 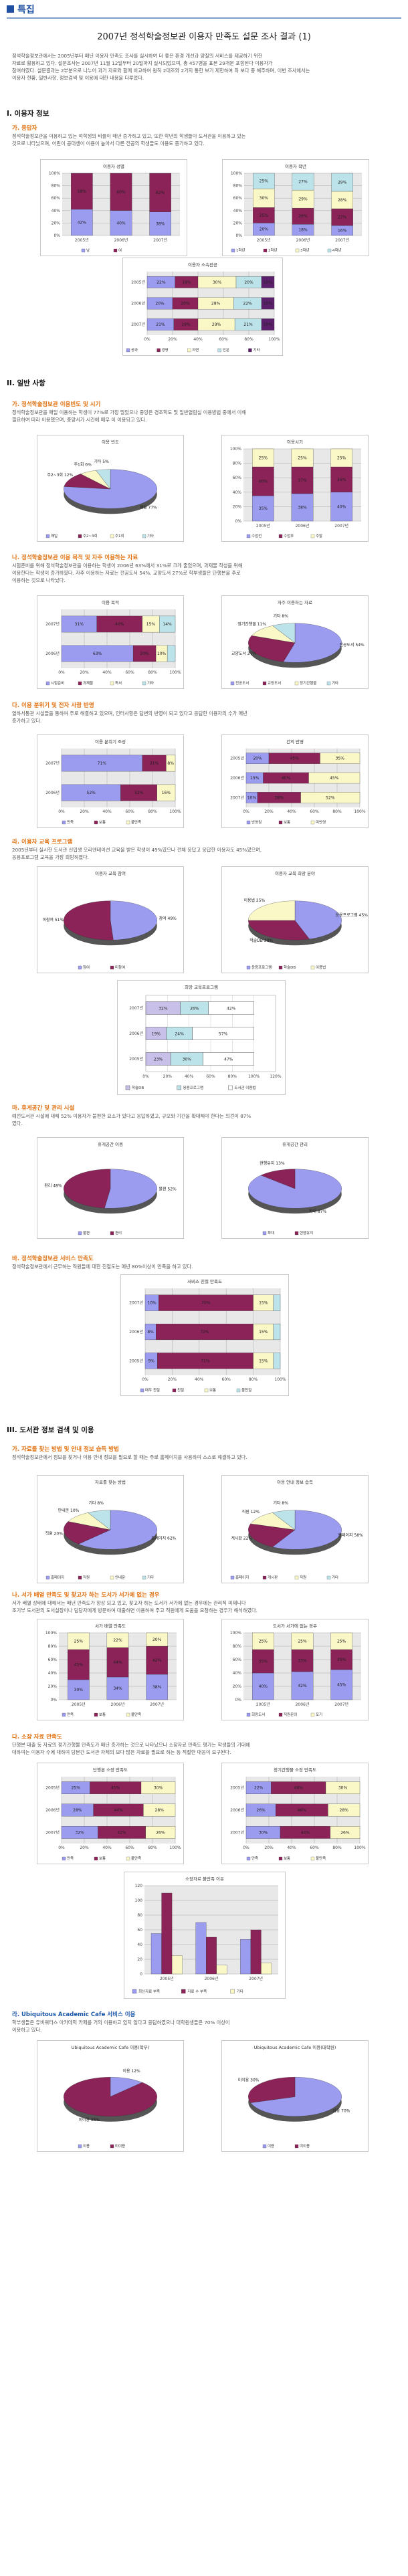 I want to click on legend-label: 미이용, so click(x=120, y=2146).